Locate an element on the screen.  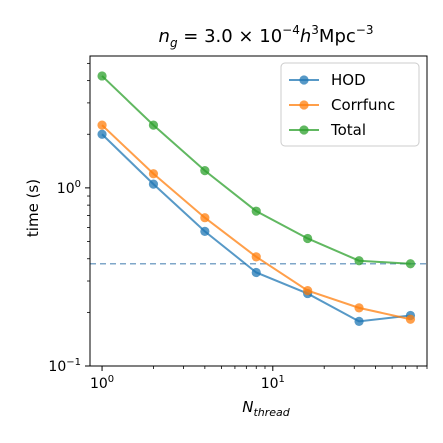
title-base: n is located at coordinates (164, 36).